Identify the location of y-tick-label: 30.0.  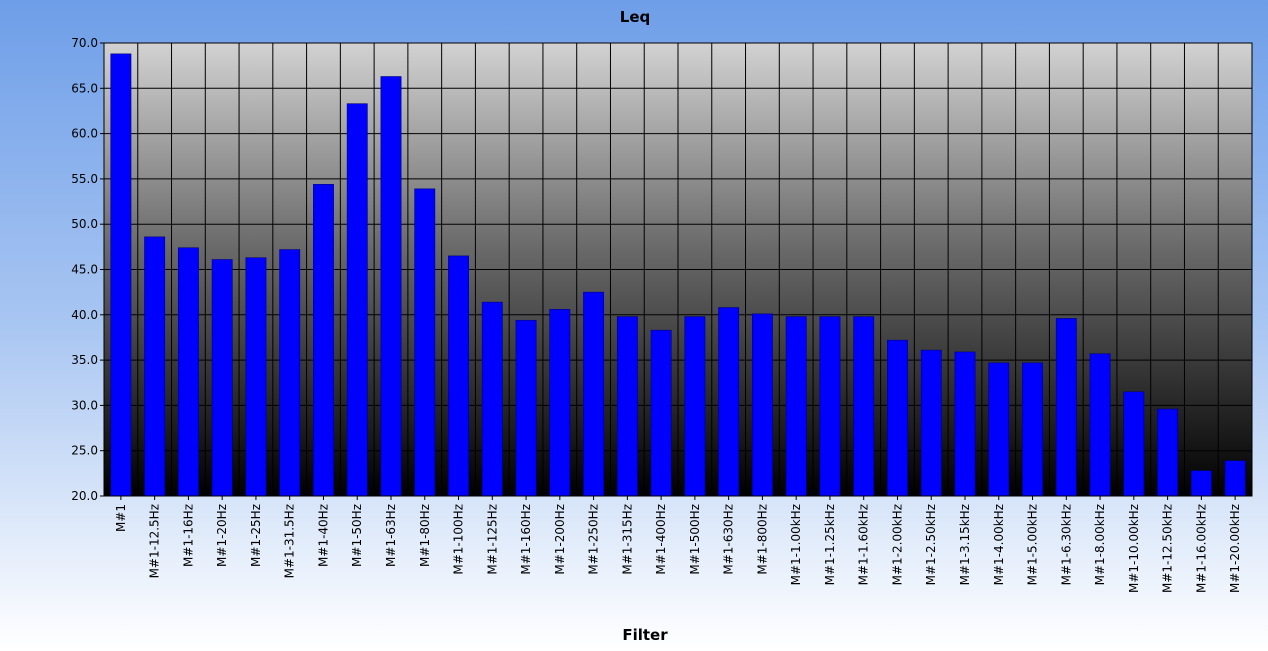
(84, 405).